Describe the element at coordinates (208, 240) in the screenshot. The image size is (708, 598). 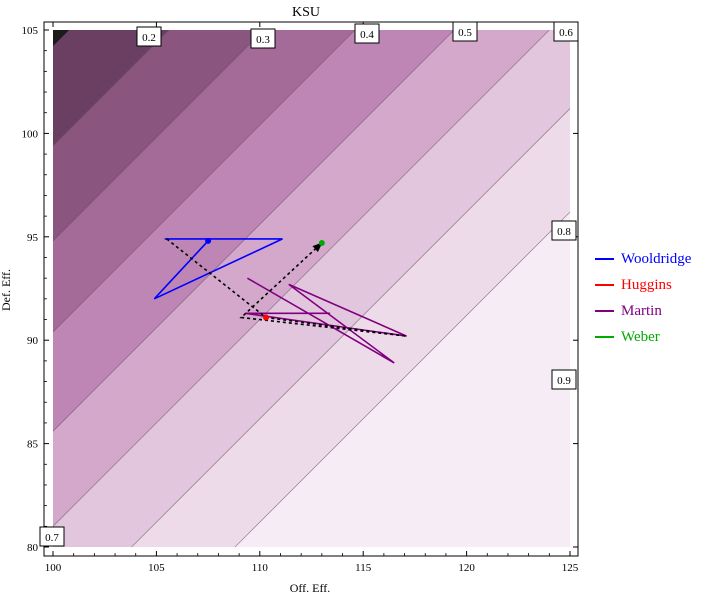
I see `series-point-wooldridge` at that location.